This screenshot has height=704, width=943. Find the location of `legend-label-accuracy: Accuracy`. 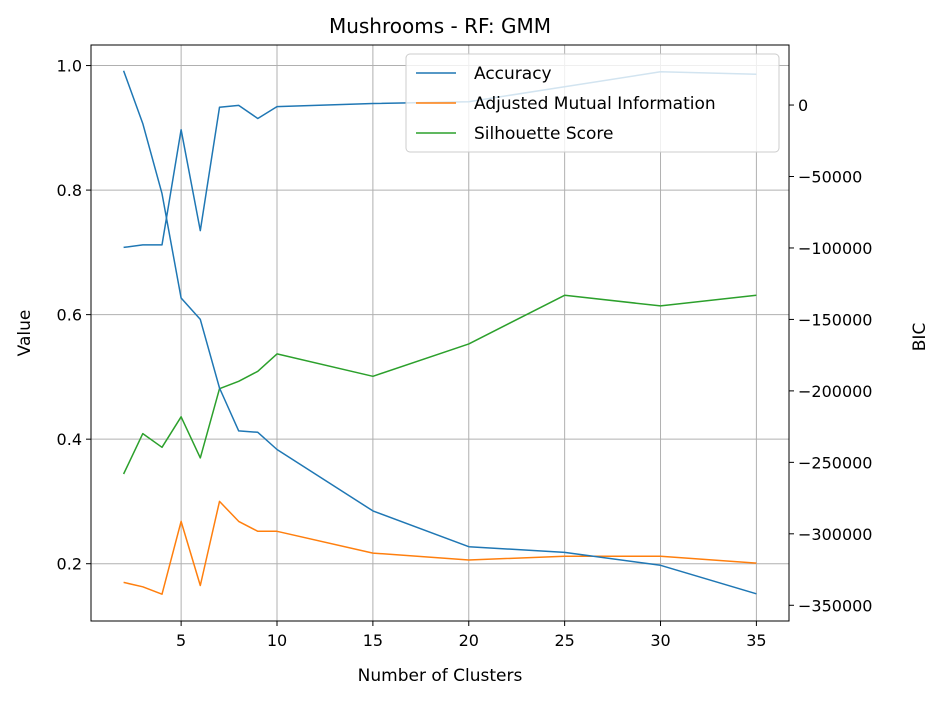

legend-label-accuracy: Accuracy is located at coordinates (513, 74).